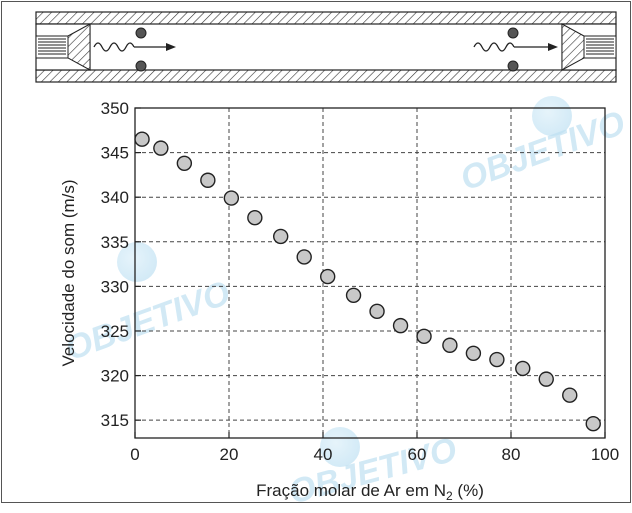  Describe the element at coordinates (449, 496) in the screenshot. I see `x-axis-label-subscript: 2` at that location.